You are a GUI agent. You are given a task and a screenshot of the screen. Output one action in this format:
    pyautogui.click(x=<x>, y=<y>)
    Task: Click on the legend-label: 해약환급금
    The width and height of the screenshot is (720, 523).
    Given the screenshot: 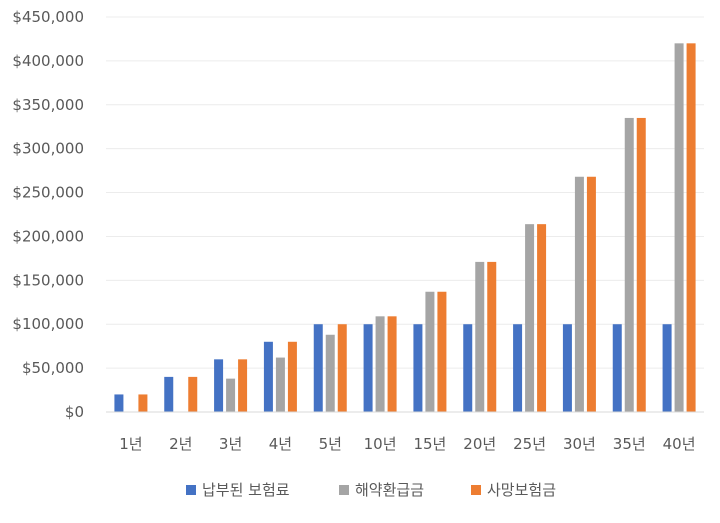 What is the action you would take?
    pyautogui.click(x=389, y=490)
    